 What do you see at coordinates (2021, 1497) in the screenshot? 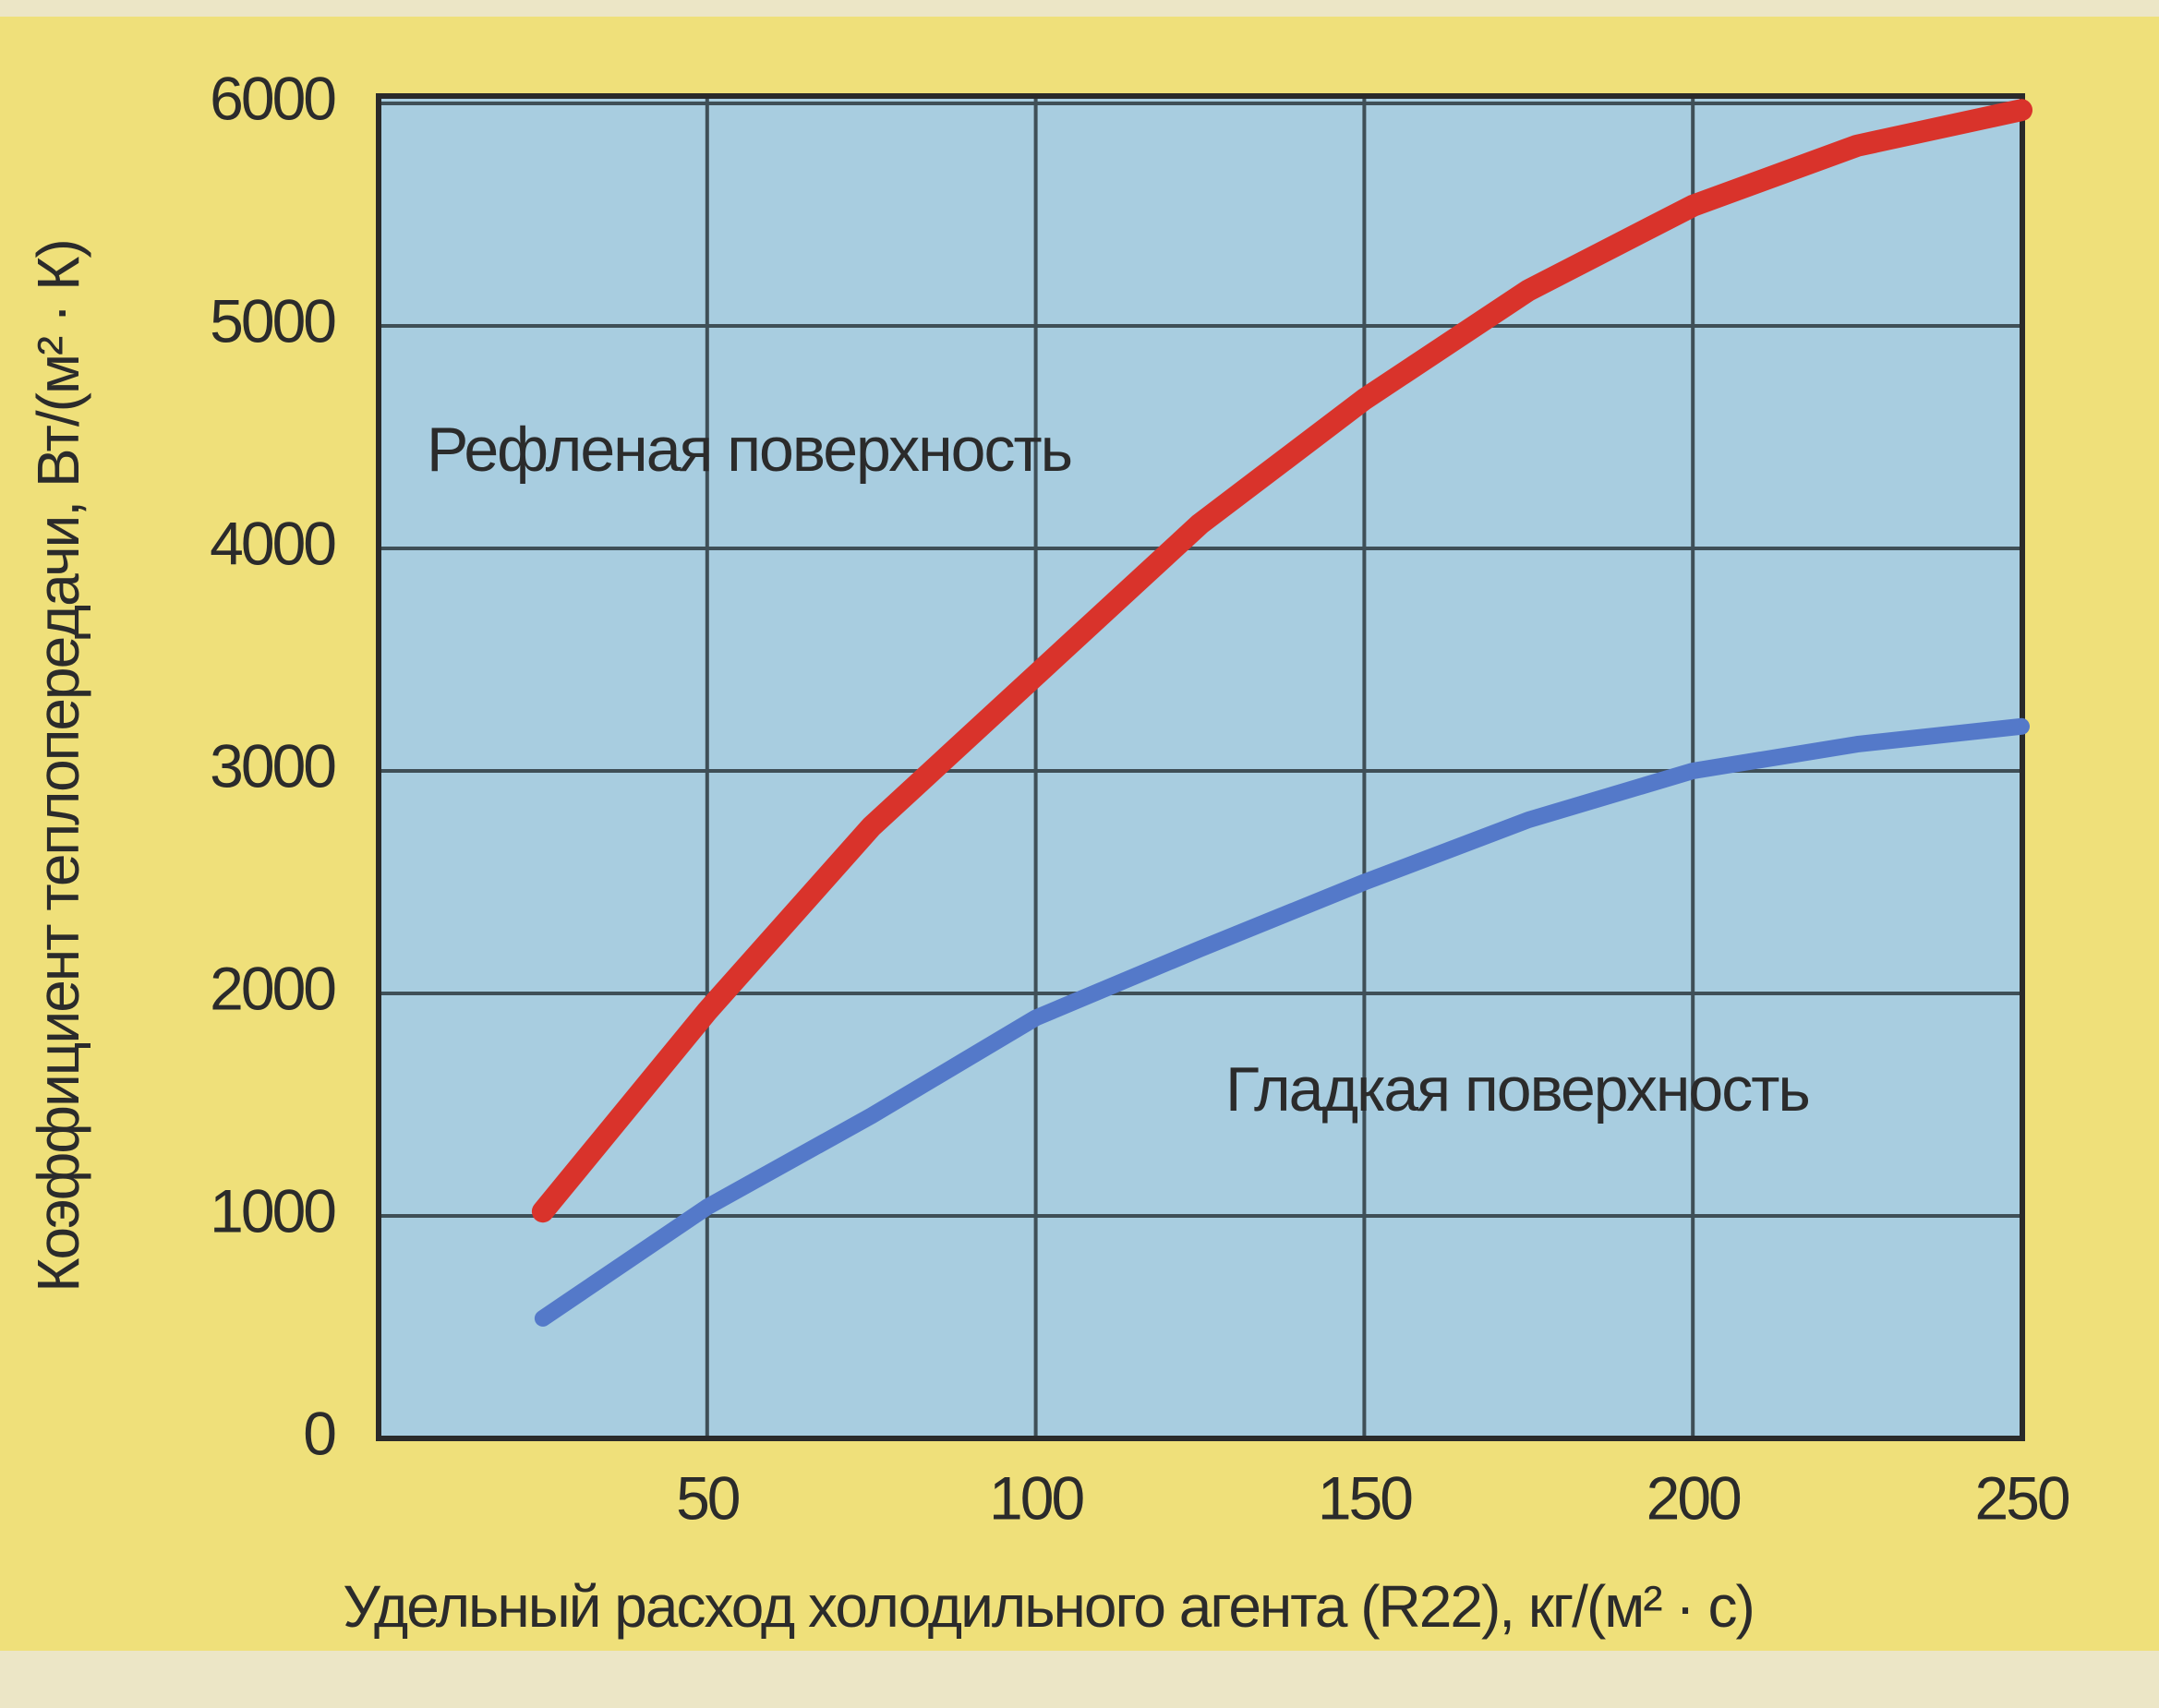
I see `x-tick-label: 250` at bounding box center [2021, 1497].